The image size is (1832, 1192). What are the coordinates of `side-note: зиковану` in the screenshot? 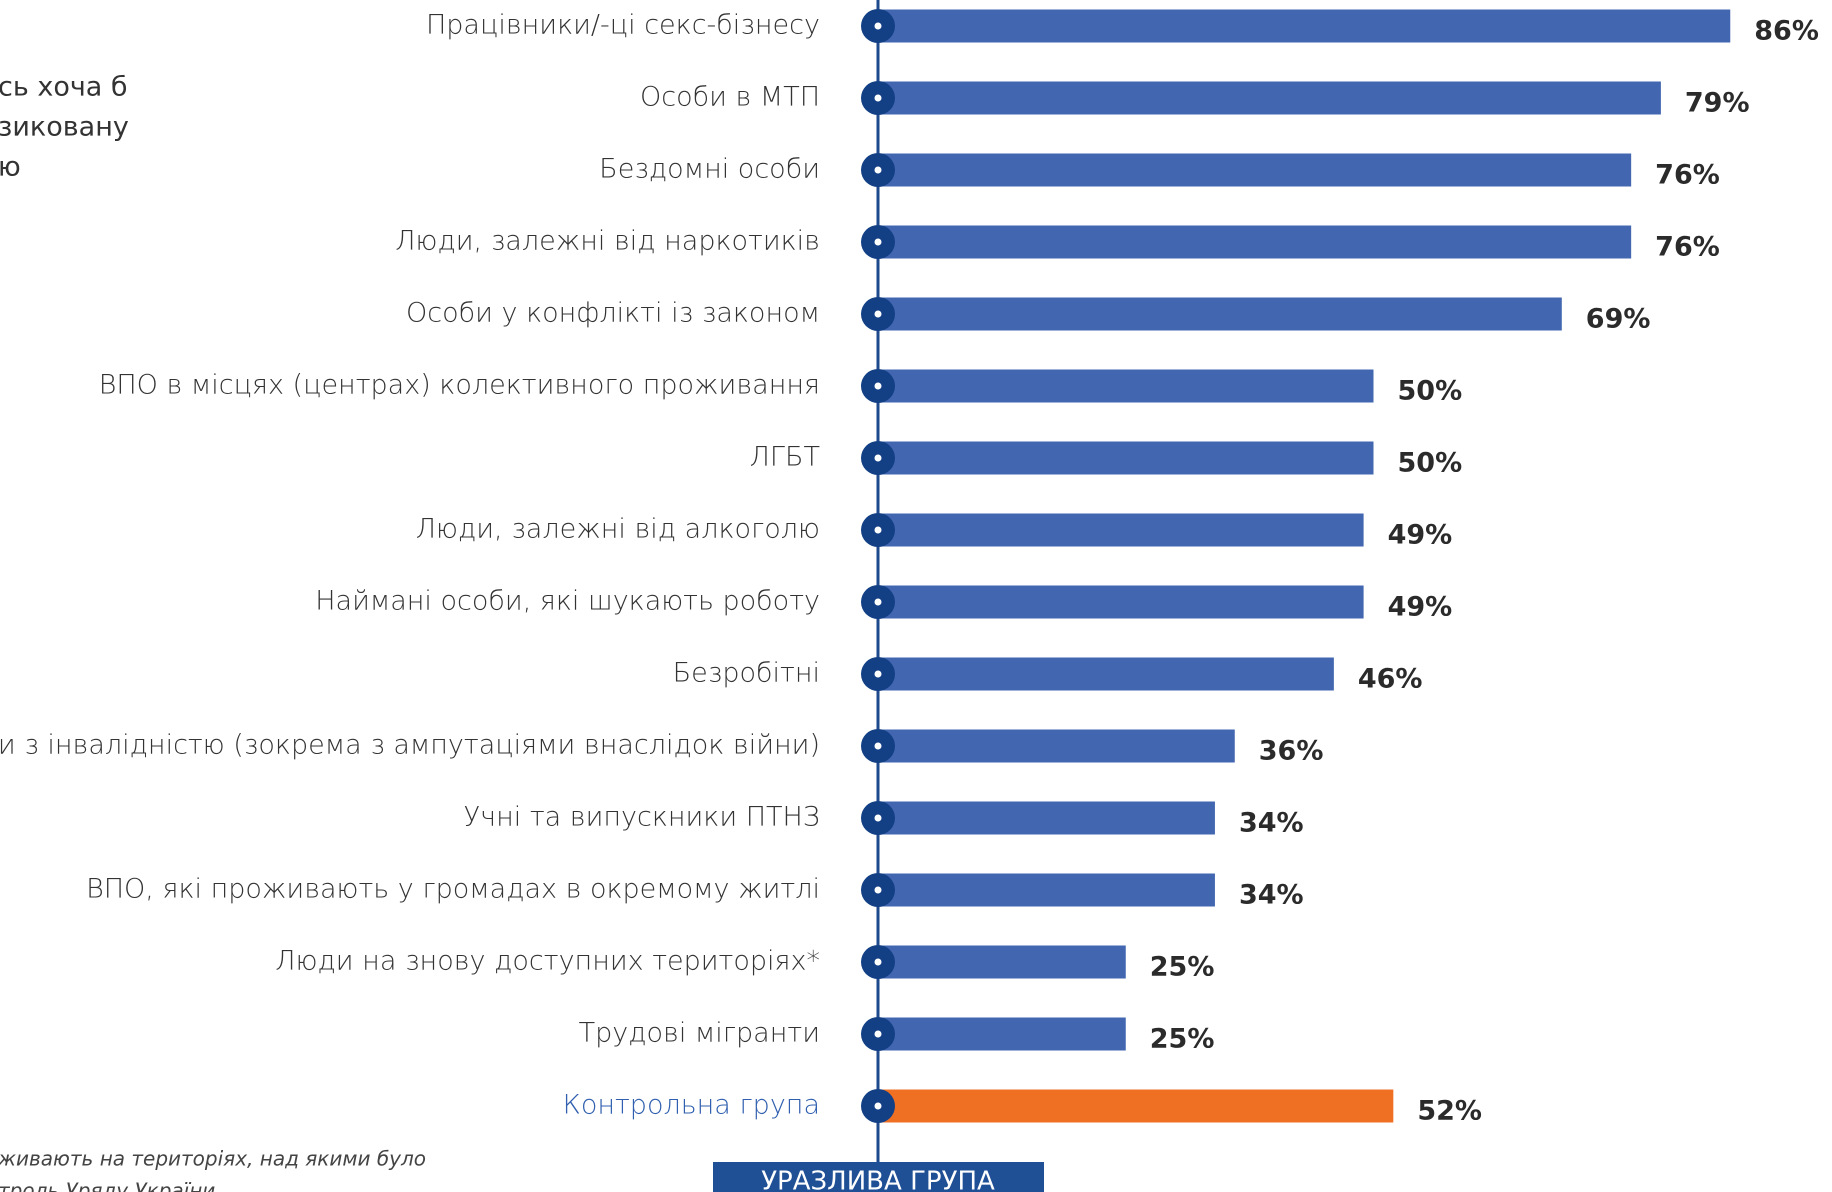 It's located at (64, 127).